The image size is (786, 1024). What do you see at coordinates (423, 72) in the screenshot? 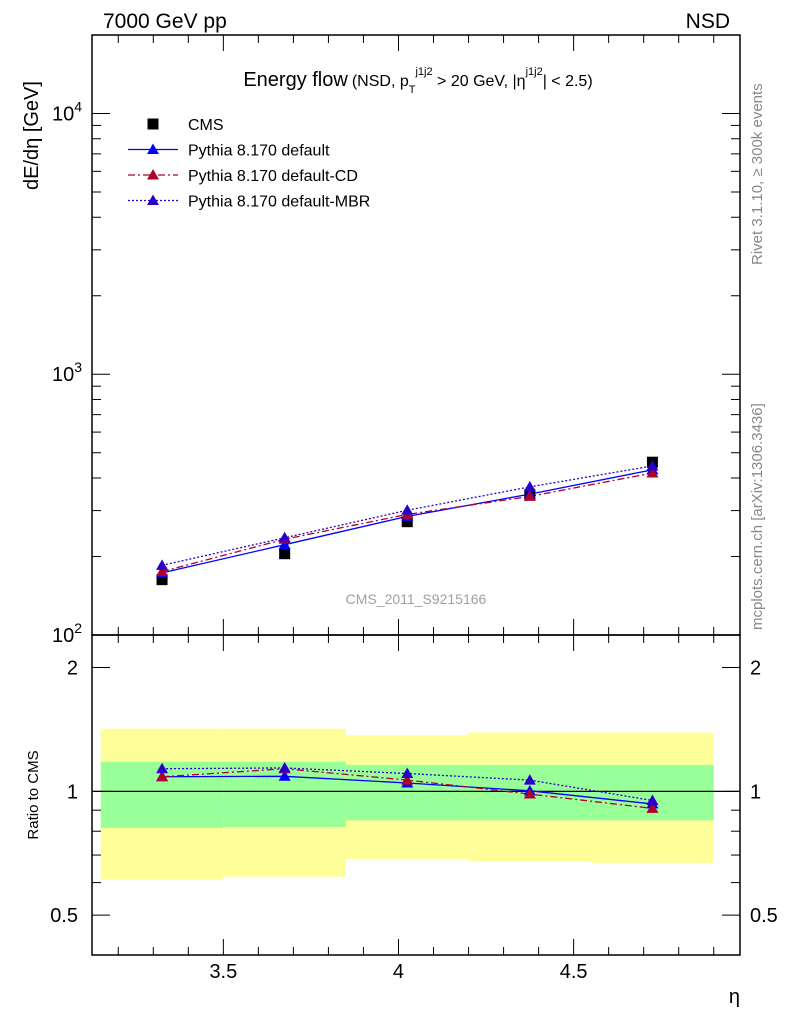
I see `chart-title-sup: j1j2` at bounding box center [423, 72].